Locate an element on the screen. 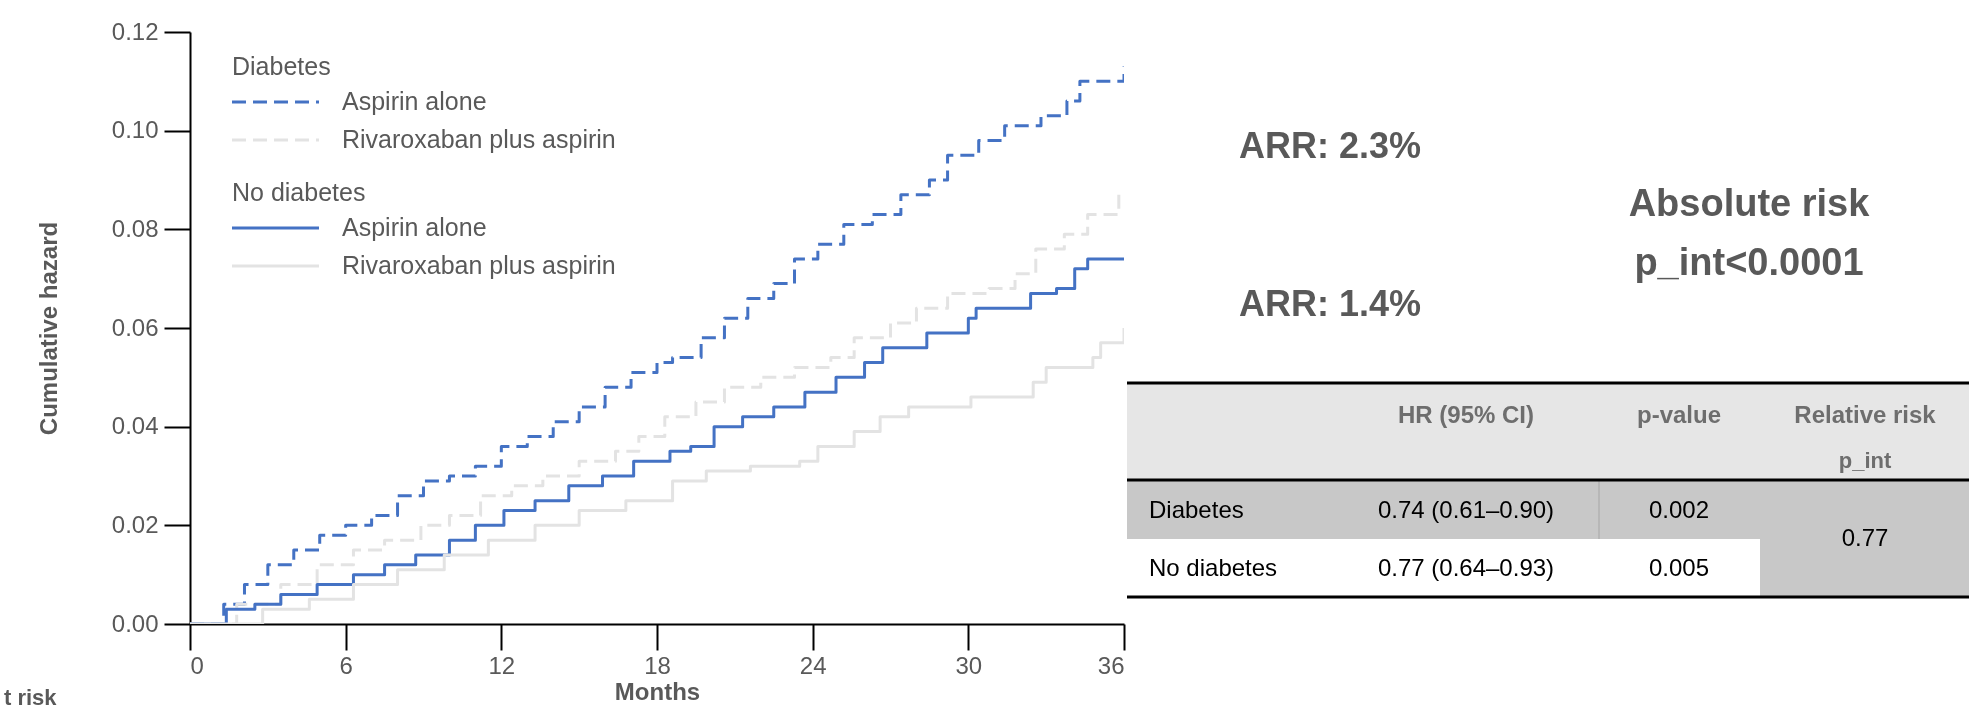 This screenshot has width=1972, height=709. text: t risk is located at coordinates (31, 697).